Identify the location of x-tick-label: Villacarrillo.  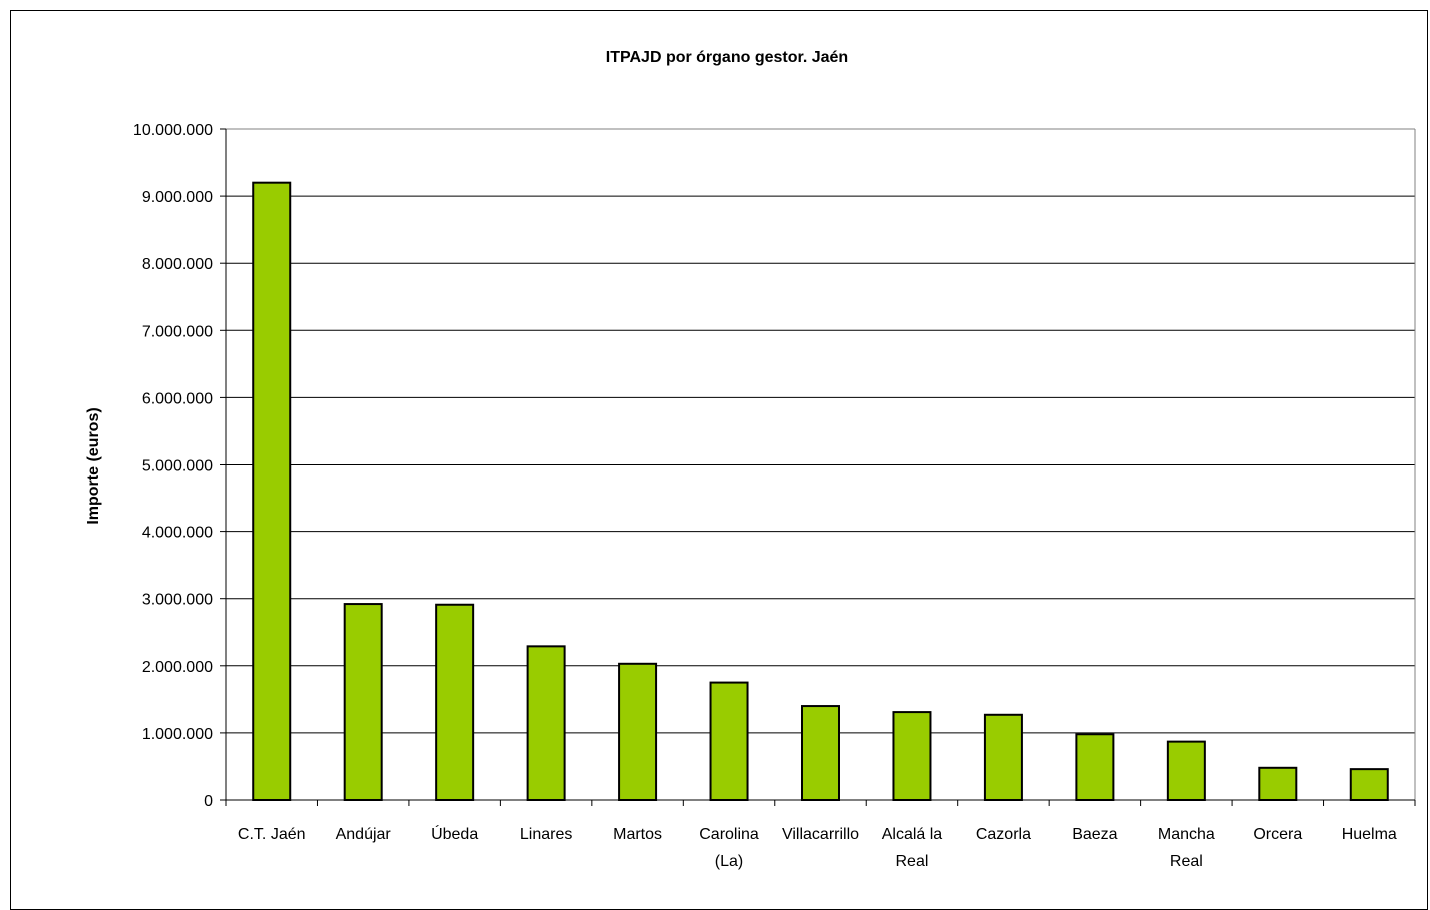
(820, 834).